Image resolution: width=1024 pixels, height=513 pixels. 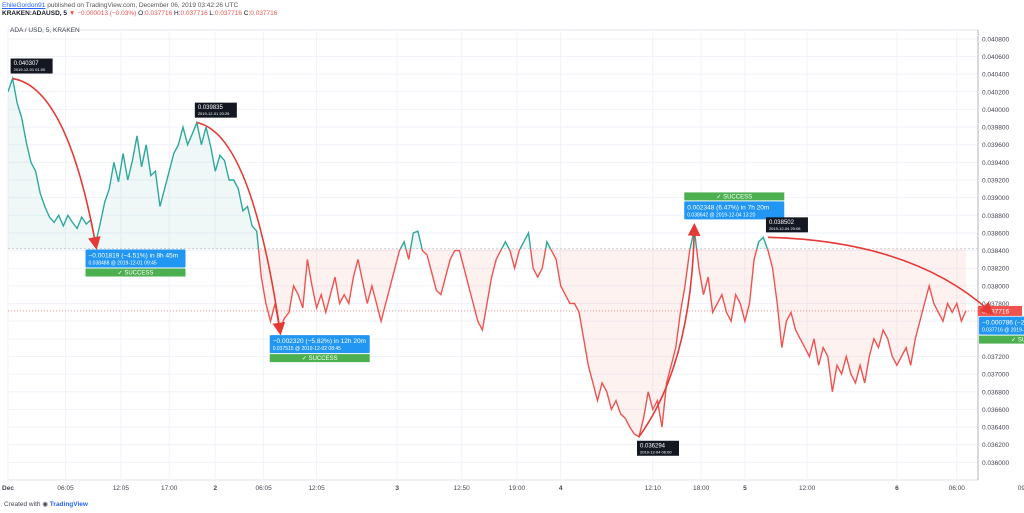 I want to click on x-tick-label: 12:10, so click(x=653, y=488).